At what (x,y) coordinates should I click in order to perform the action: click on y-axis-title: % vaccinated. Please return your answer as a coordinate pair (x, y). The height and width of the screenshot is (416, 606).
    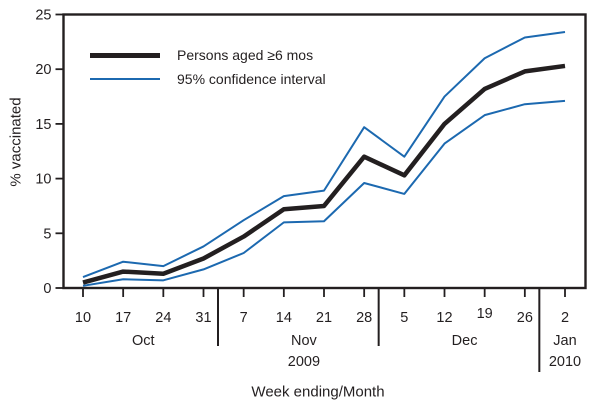
    Looking at the image, I should click on (16, 142).